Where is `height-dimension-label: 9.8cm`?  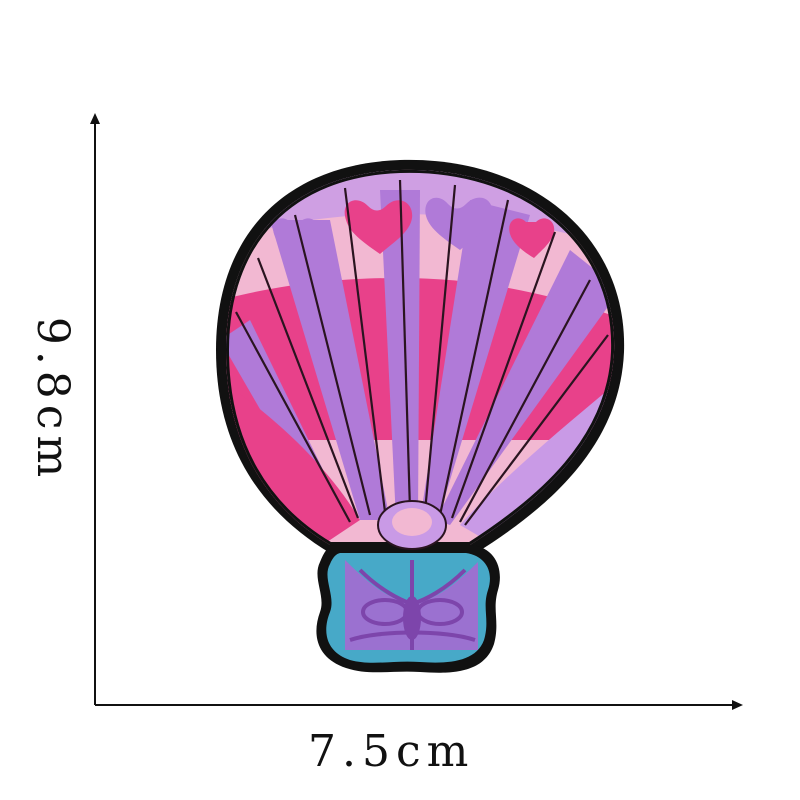
height-dimension-label: 9.8cm is located at coordinates (52, 400).